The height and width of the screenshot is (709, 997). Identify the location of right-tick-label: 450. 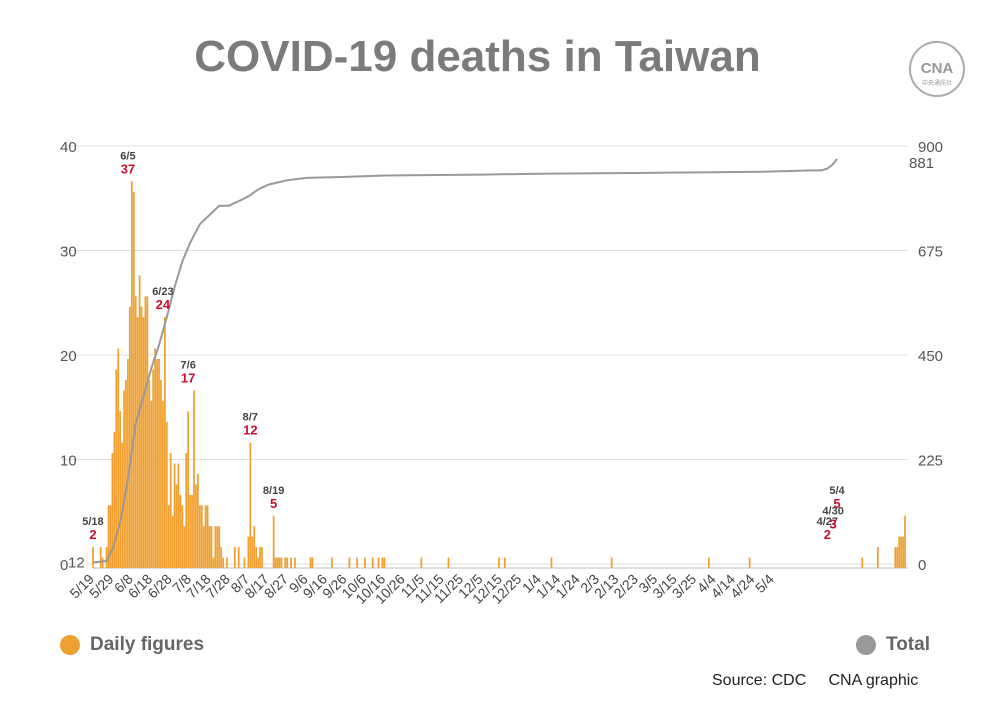
(930, 356).